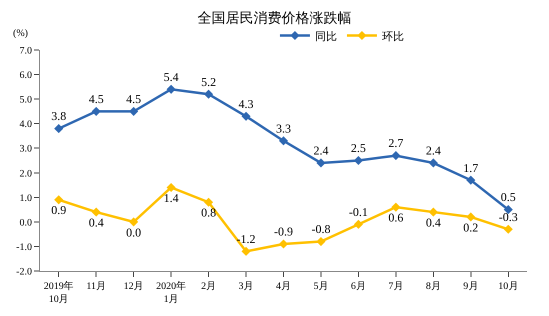 The image size is (549, 316). Describe the element at coordinates (20, 33) in the screenshot. I see `y-axis-title: (%)` at that location.